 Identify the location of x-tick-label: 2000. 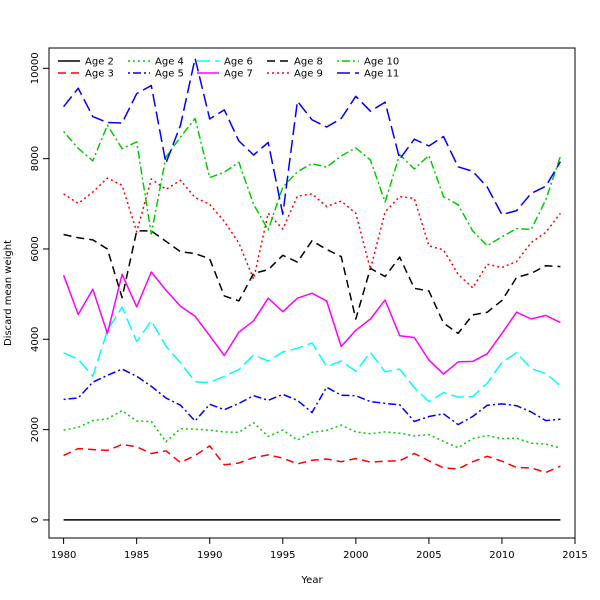
(355, 555).